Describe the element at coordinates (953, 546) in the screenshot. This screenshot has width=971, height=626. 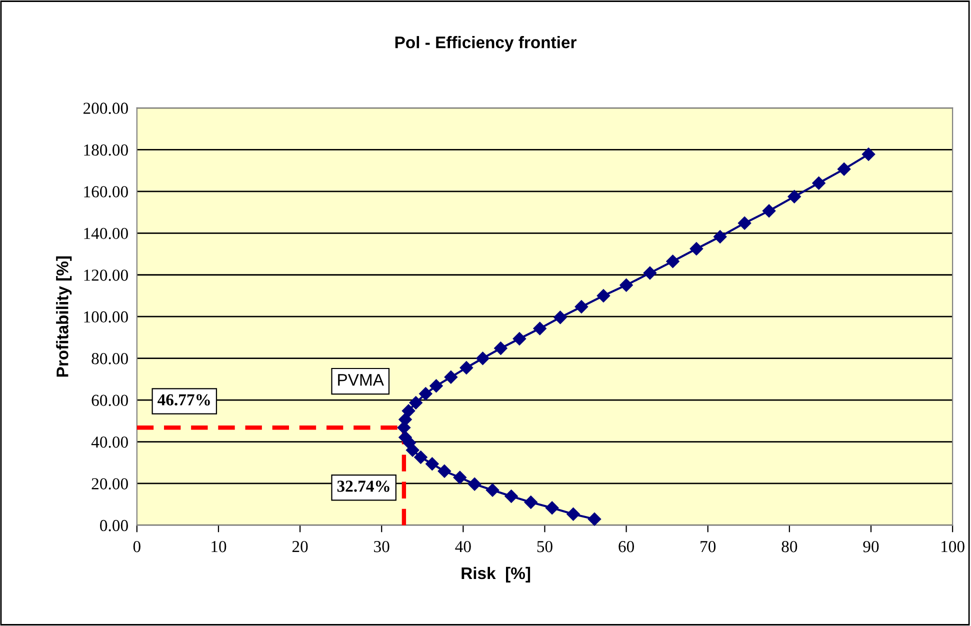
I see `x-tick-label: 100` at that location.